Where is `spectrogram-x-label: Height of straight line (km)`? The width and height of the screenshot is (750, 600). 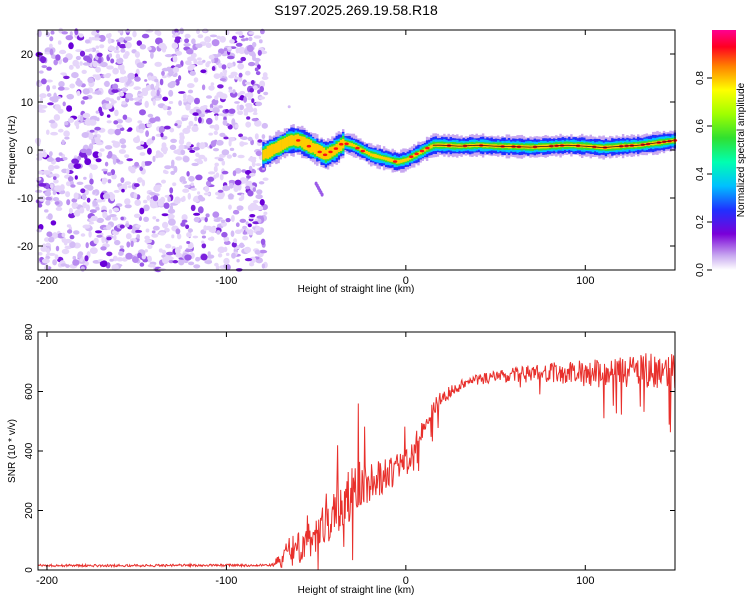 spectrogram-x-label: Height of straight line (km) is located at coordinates (356, 289).